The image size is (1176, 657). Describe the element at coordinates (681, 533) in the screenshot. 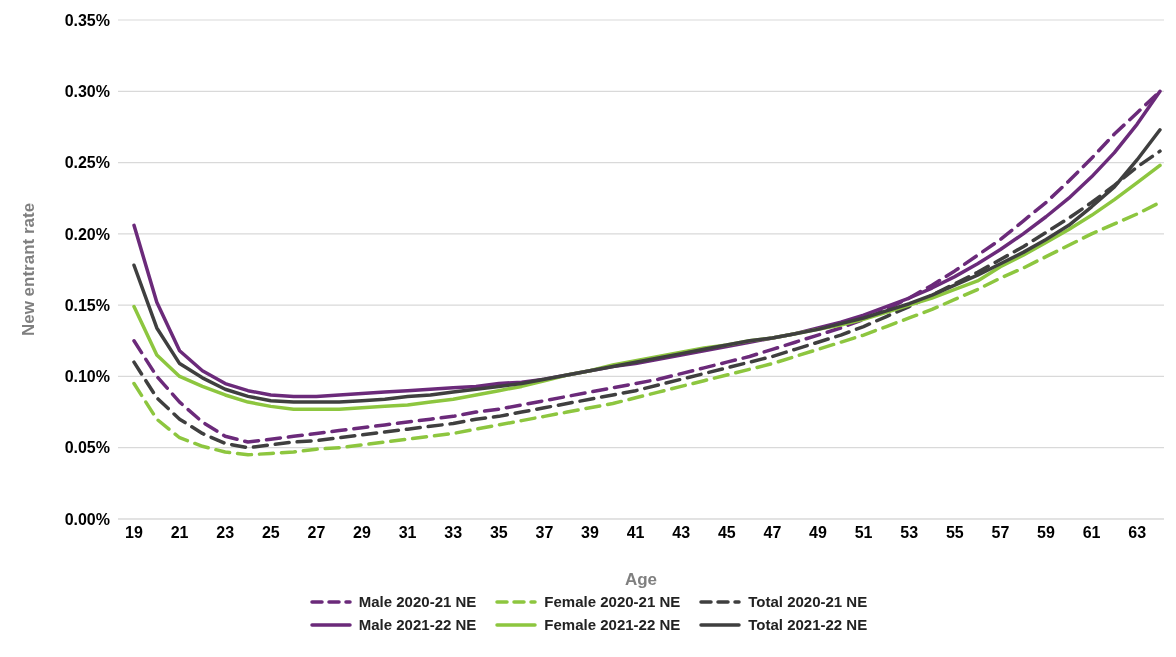

I see `x-tick-label: 43` at that location.